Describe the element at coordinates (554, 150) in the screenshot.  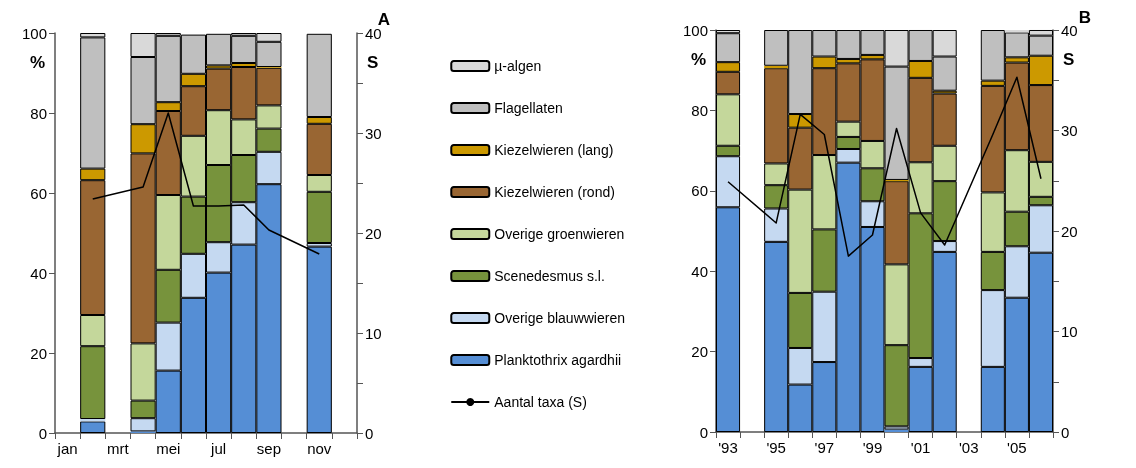
I see `legend-label: Kiezelwieren (lang)` at that location.